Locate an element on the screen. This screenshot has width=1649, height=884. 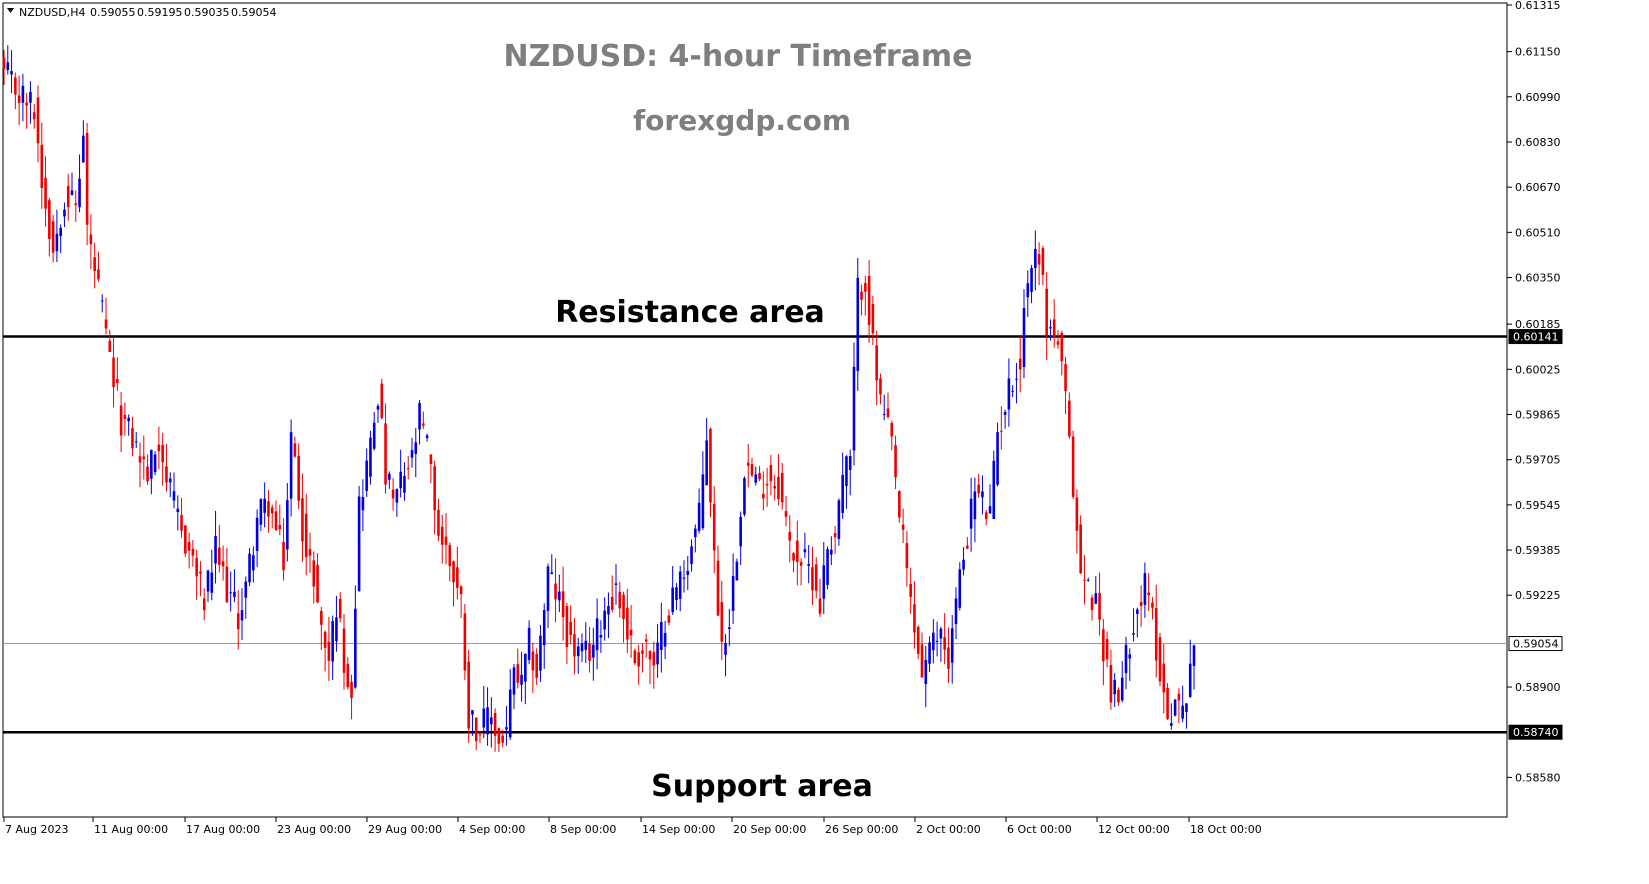
low-value: 0.59035 is located at coordinates (207, 12).